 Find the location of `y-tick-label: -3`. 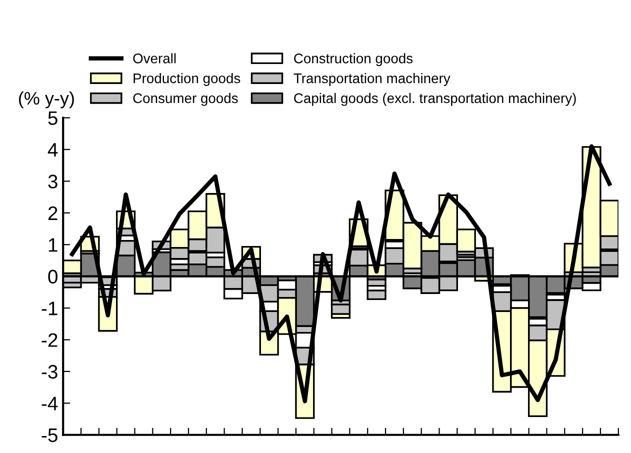

y-tick-label: -3 is located at coordinates (50, 371).